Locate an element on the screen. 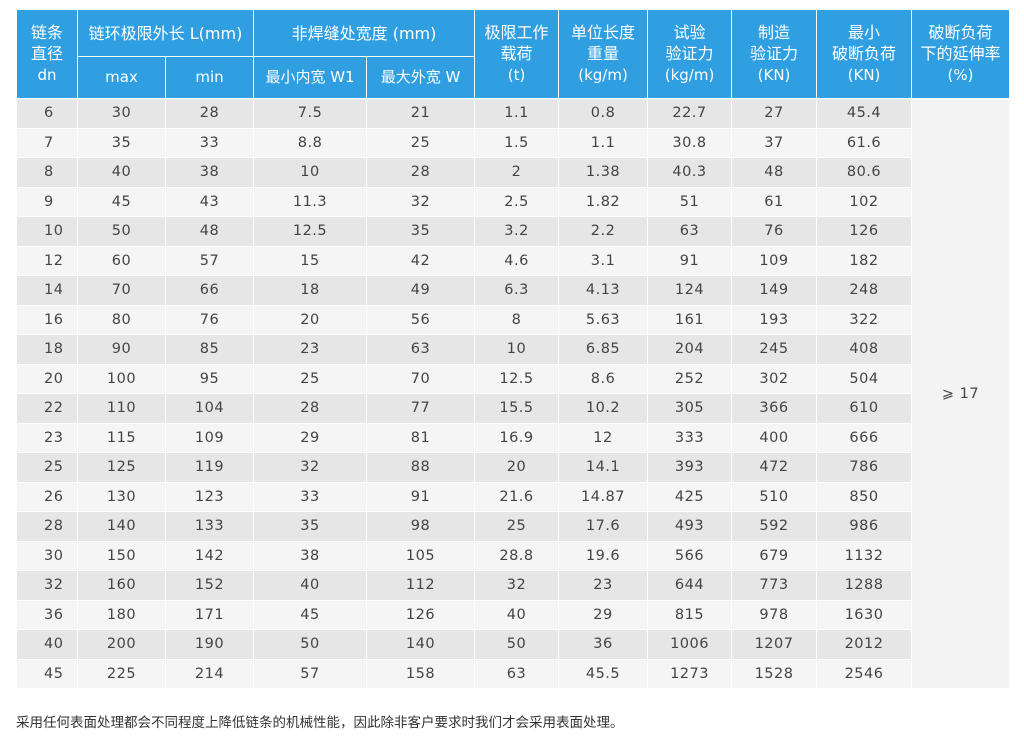 Image resolution: width=1024 pixels, height=744 pixels. table-cell: 2.2 is located at coordinates (603, 231).